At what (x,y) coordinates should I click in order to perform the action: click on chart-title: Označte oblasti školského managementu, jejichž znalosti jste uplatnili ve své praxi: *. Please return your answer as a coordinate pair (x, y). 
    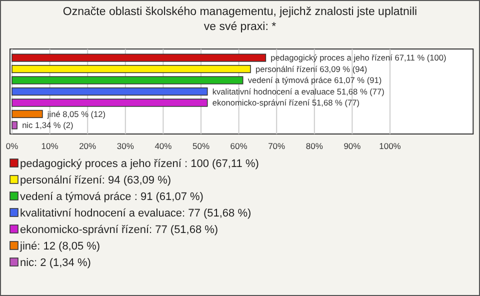
    Looking at the image, I should click on (240, 19).